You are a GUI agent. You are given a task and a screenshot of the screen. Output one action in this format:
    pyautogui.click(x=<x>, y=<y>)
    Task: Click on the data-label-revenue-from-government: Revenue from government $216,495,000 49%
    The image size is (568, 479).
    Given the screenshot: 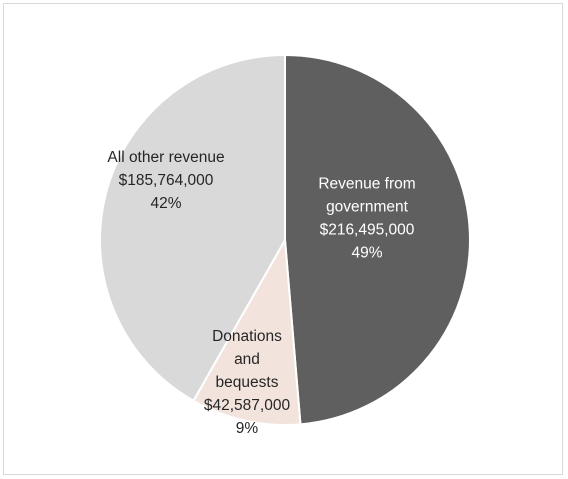 What is the action you would take?
    pyautogui.click(x=366, y=219)
    